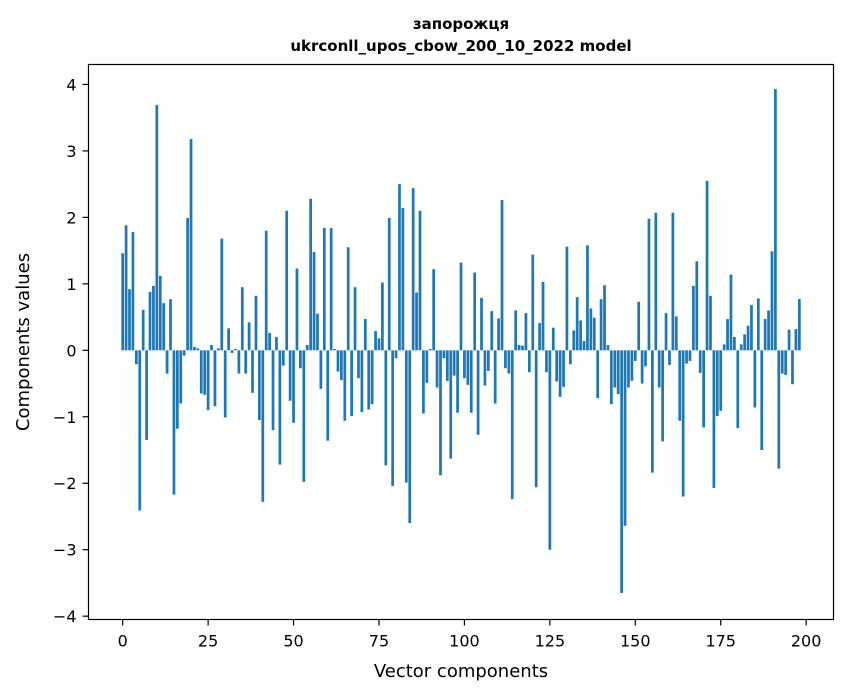 The width and height of the screenshot is (847, 696). Describe the element at coordinates (469, 635) in the screenshot. I see `x-axis: 0 25 50 75 100 125 150 175 200` at that location.